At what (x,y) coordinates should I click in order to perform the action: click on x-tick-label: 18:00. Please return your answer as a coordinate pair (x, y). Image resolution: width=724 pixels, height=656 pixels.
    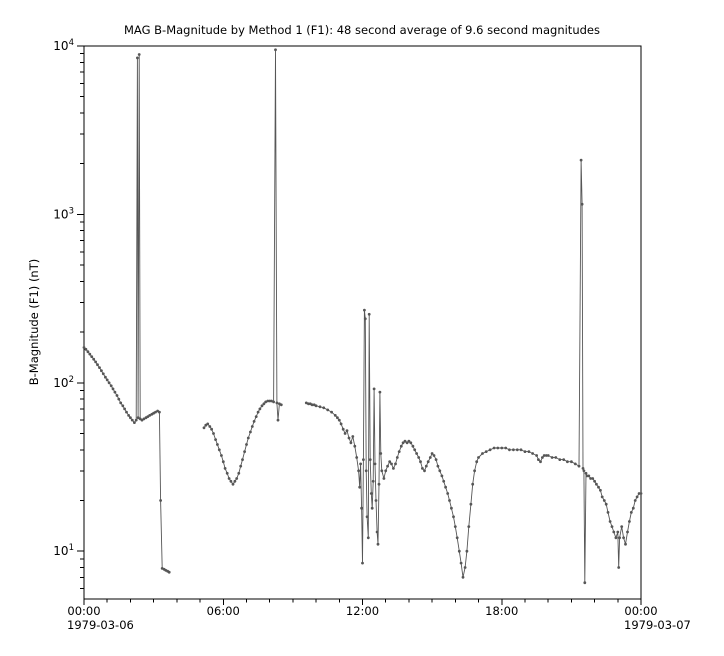
    Looking at the image, I should click on (501, 611).